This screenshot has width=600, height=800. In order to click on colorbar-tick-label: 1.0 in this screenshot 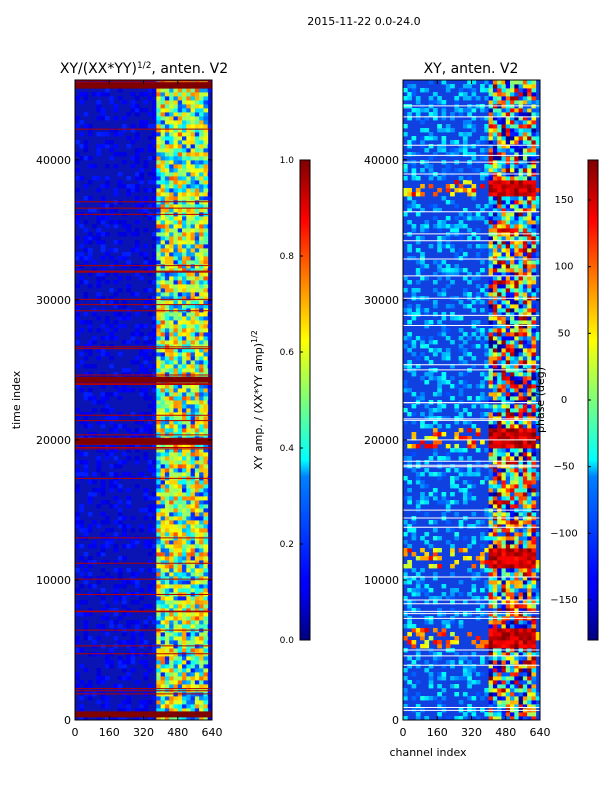, I will do `click(287, 161)`.